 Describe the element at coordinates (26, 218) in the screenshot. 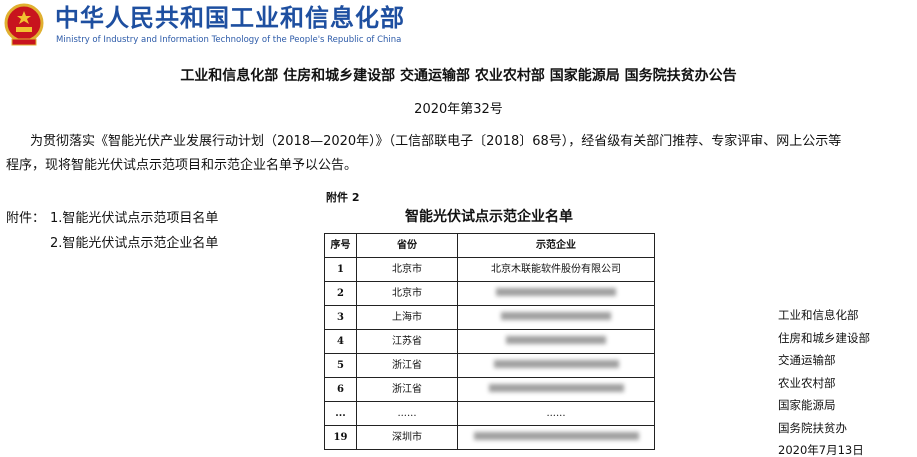

I see `attachments-label: 附件：` at that location.